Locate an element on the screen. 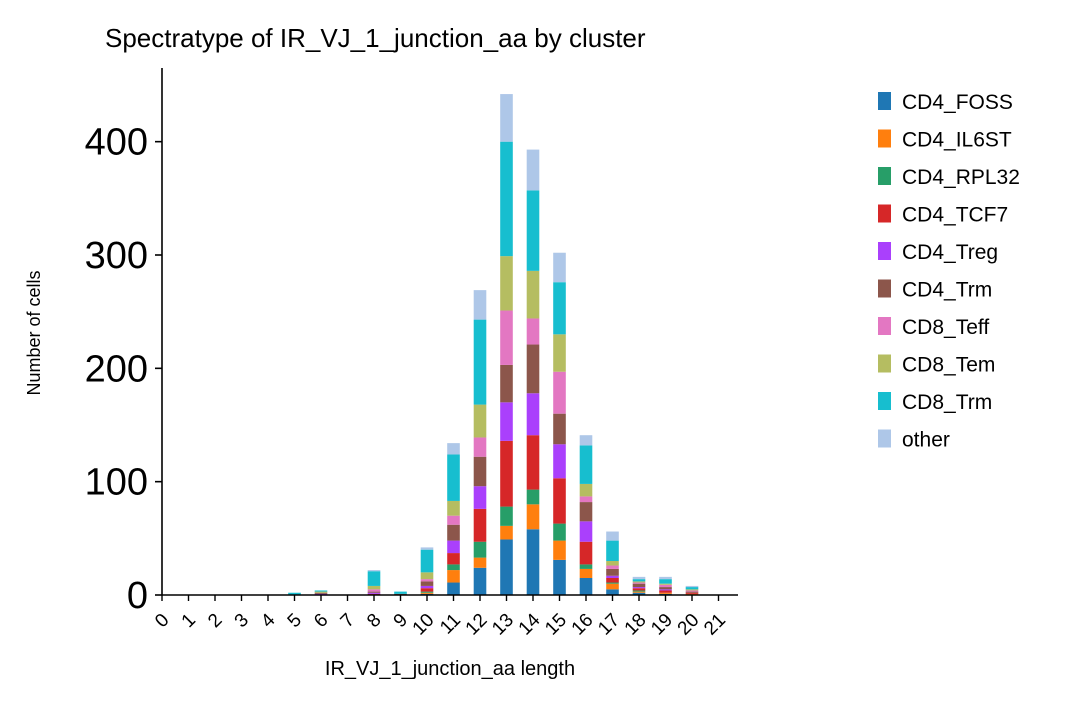  legend-label: CD4_Trm is located at coordinates (947, 290).